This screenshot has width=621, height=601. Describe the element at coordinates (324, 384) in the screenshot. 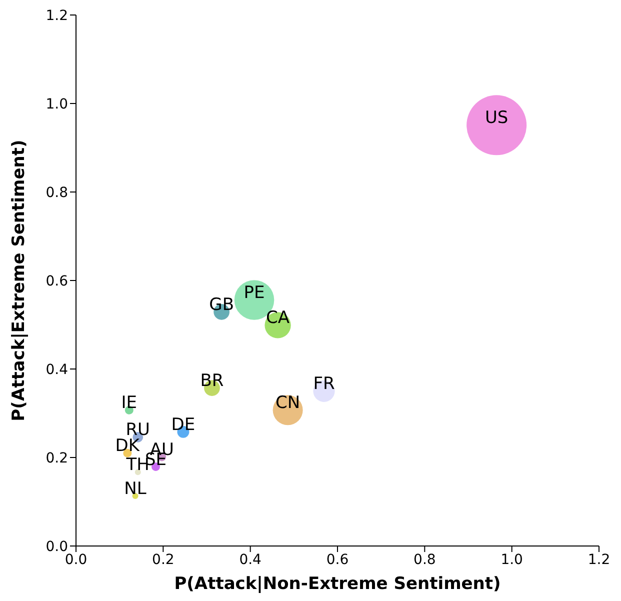

I see `series-label: FR` at that location.